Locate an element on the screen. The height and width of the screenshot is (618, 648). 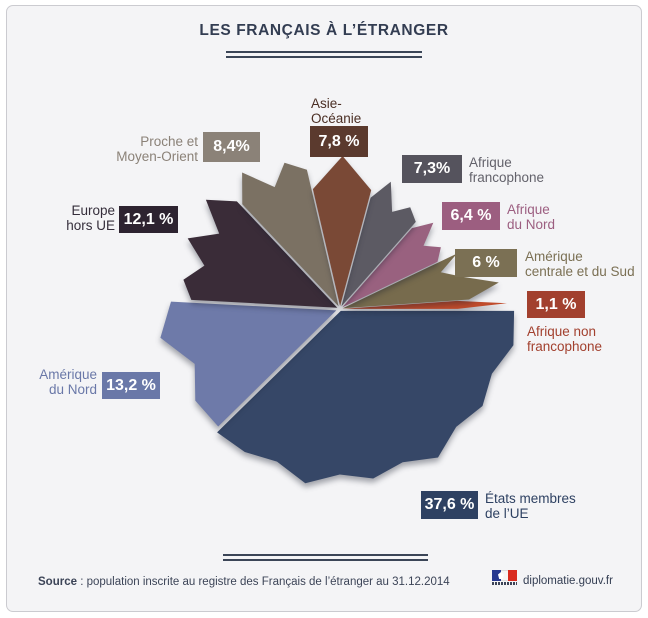
pie-slice-asie-oceanie is located at coordinates (342, 231).